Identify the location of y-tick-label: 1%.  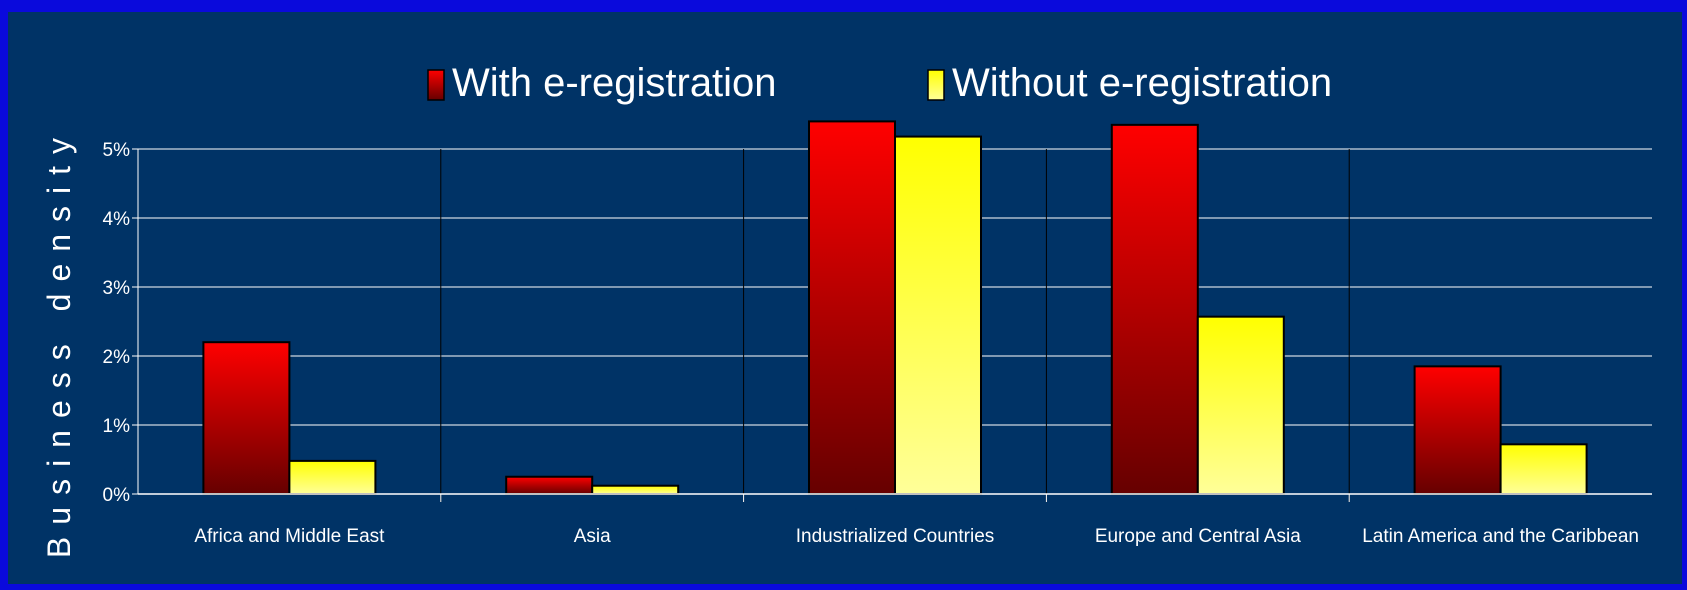
(117, 426).